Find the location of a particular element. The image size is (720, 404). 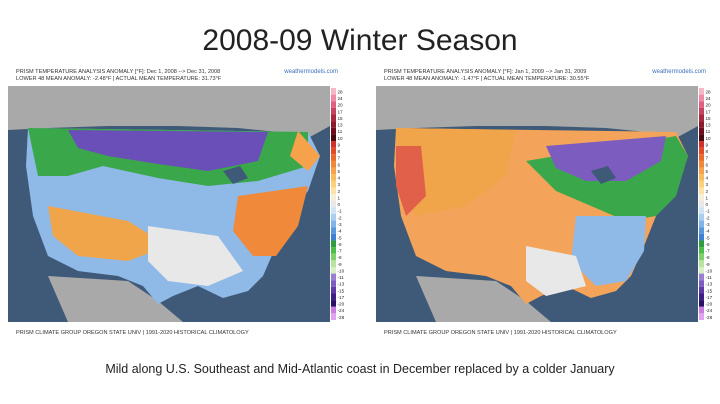

warm-anomaly-southeast is located at coordinates (270, 221).